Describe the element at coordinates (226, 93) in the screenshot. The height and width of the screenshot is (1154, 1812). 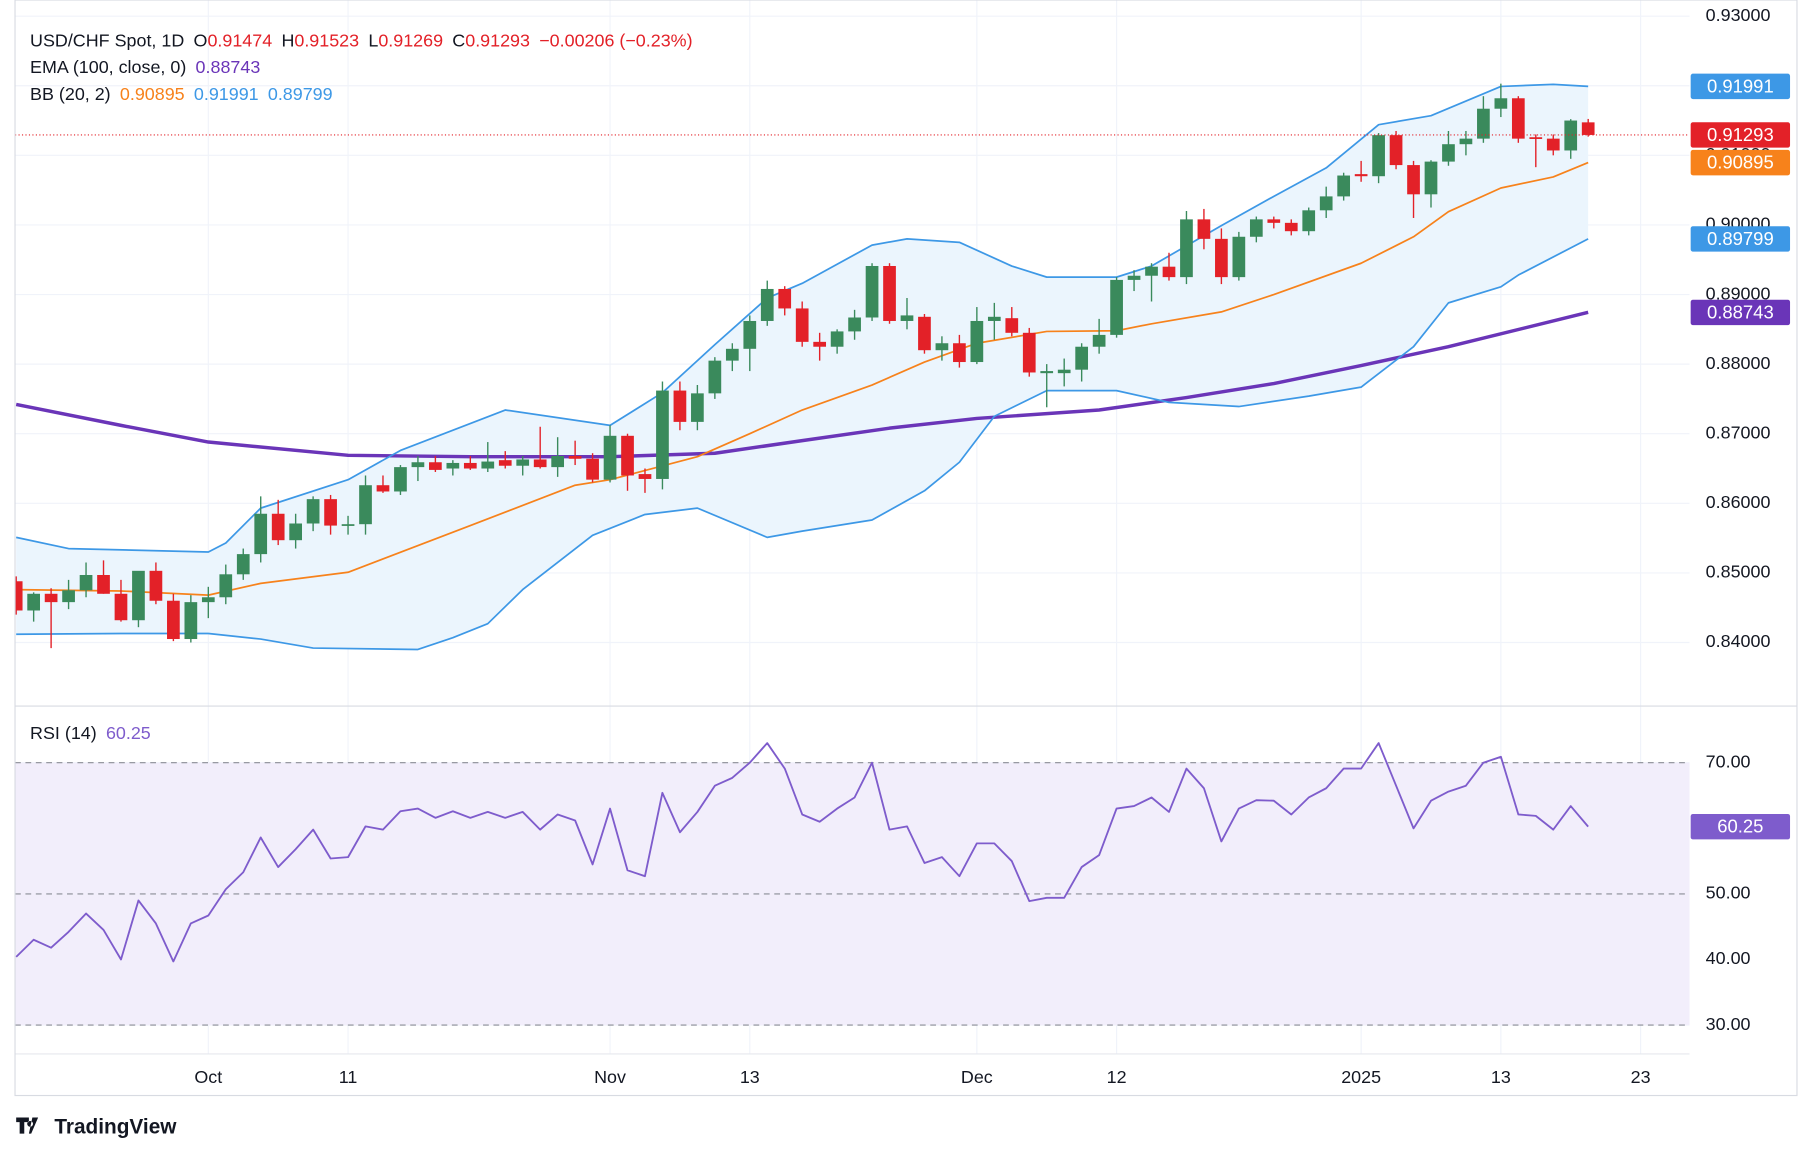
I see `indicator-value: 0.91991` at that location.